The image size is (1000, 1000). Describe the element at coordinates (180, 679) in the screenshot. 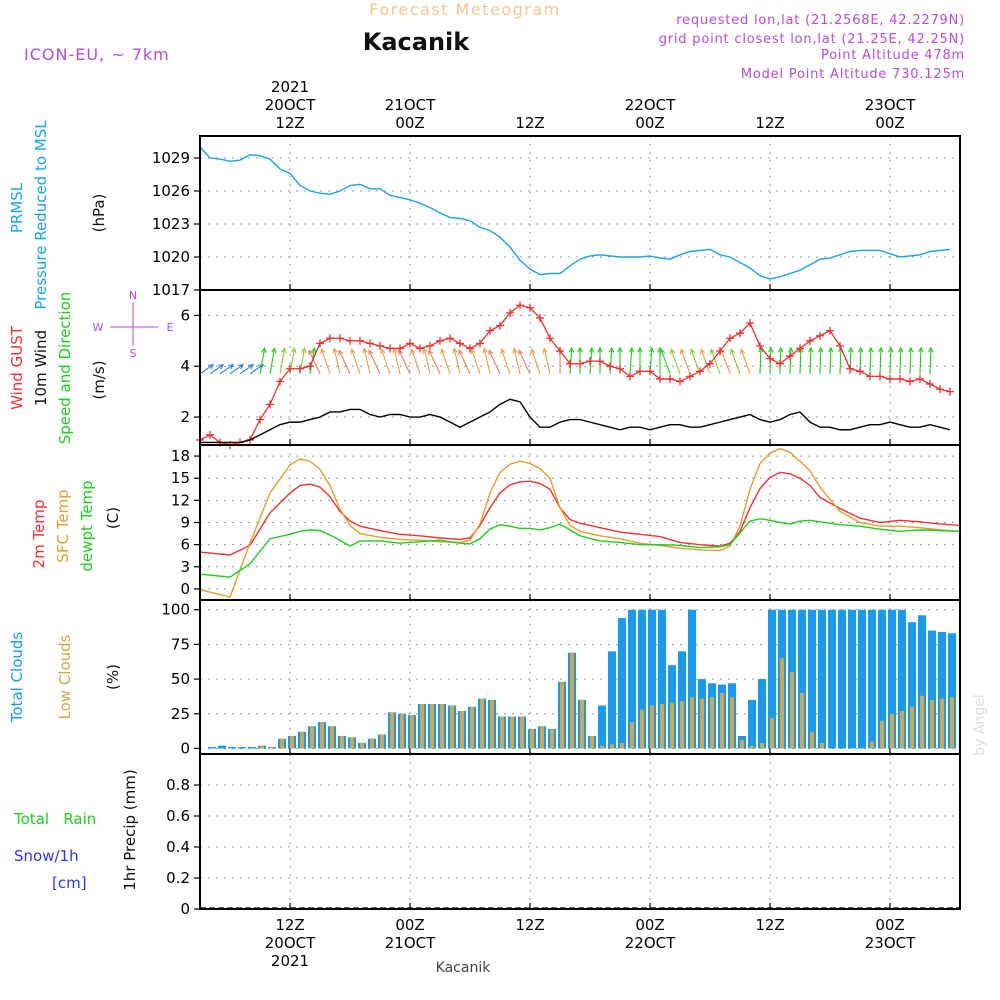

I see `y-tick-label: 50` at that location.